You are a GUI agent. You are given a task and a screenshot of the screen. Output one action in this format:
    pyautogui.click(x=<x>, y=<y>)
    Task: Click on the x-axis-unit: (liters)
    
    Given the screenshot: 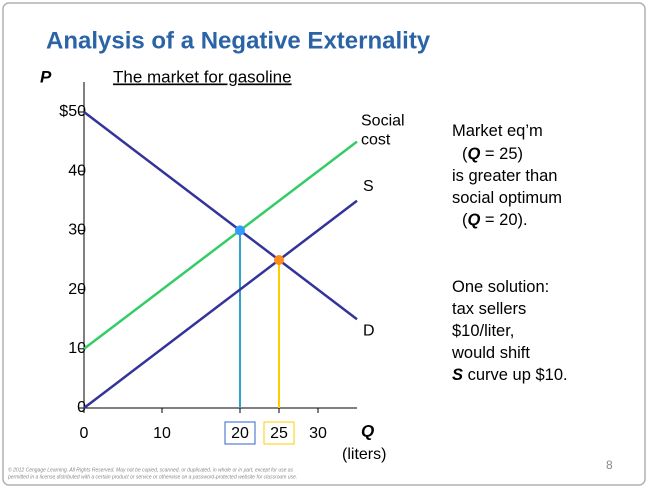 What is the action you would take?
    pyautogui.click(x=364, y=454)
    